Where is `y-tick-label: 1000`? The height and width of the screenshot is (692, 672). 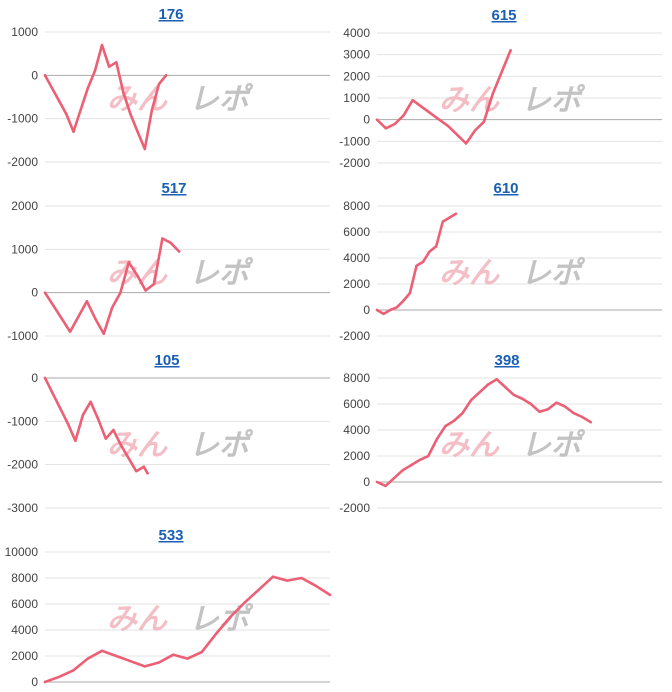 y-tick-label: 1000 is located at coordinates (24, 249).